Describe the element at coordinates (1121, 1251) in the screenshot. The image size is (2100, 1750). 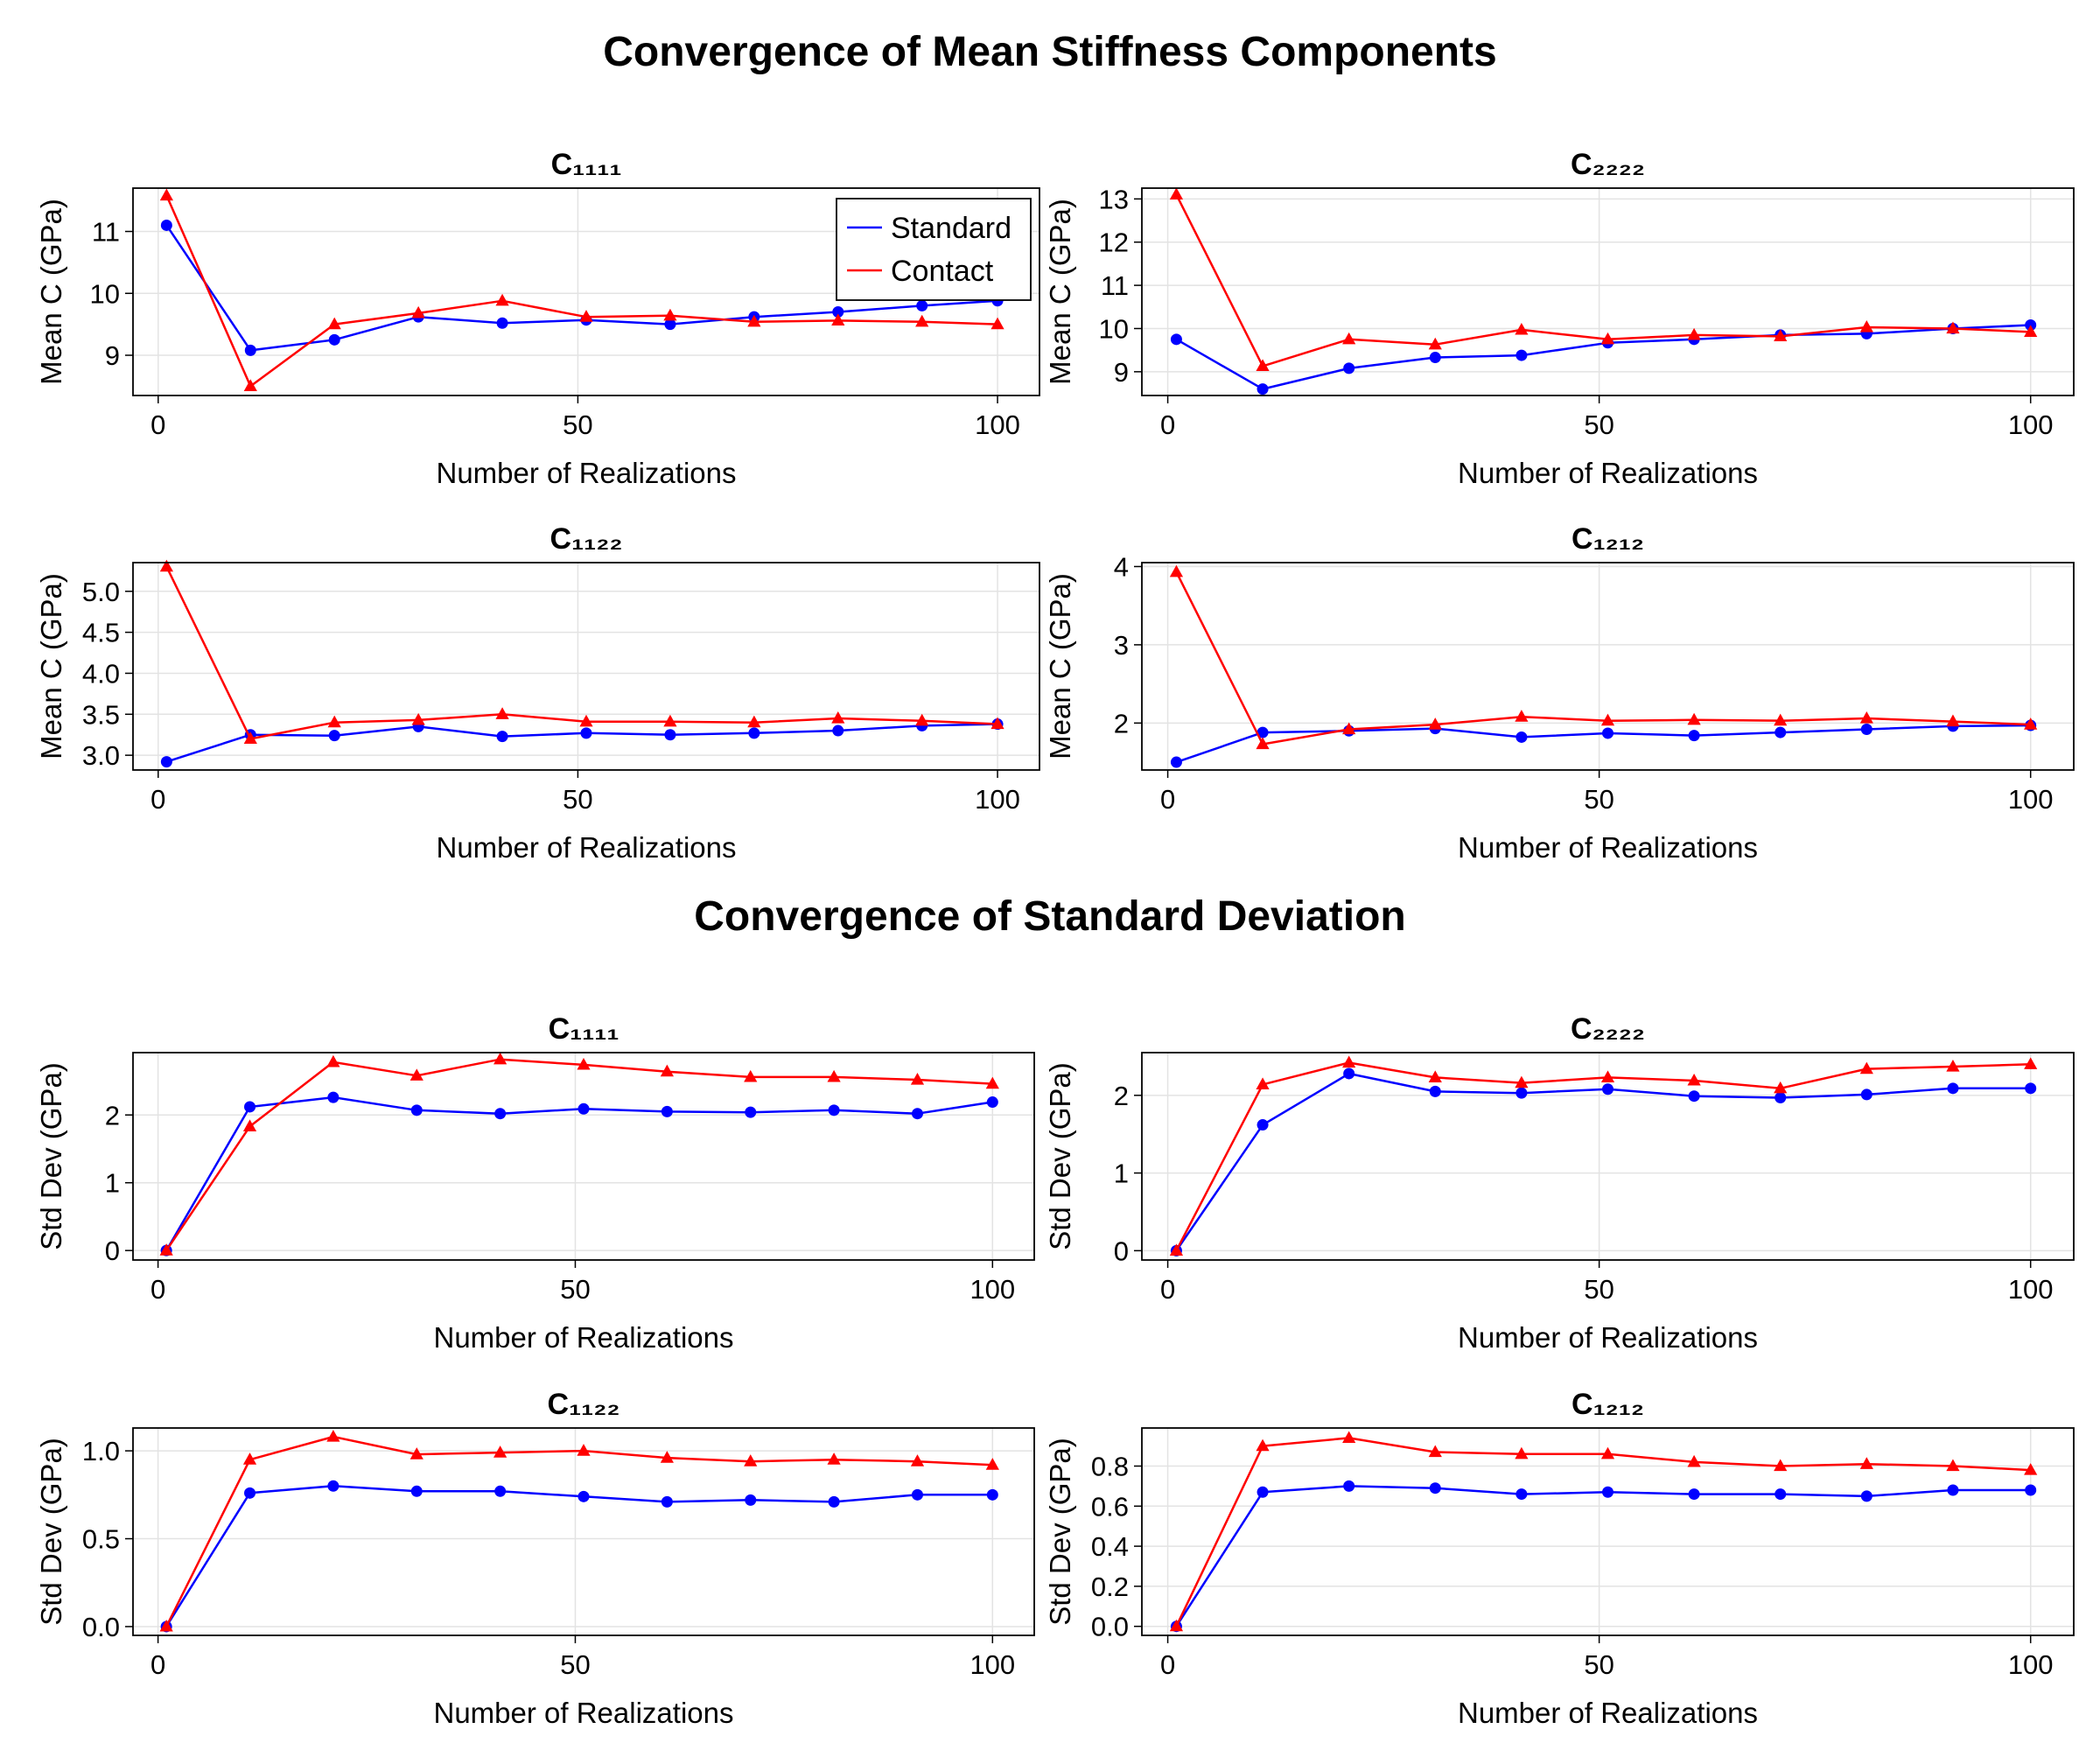
I see `std-c2222-ytick-label: 0` at that location.